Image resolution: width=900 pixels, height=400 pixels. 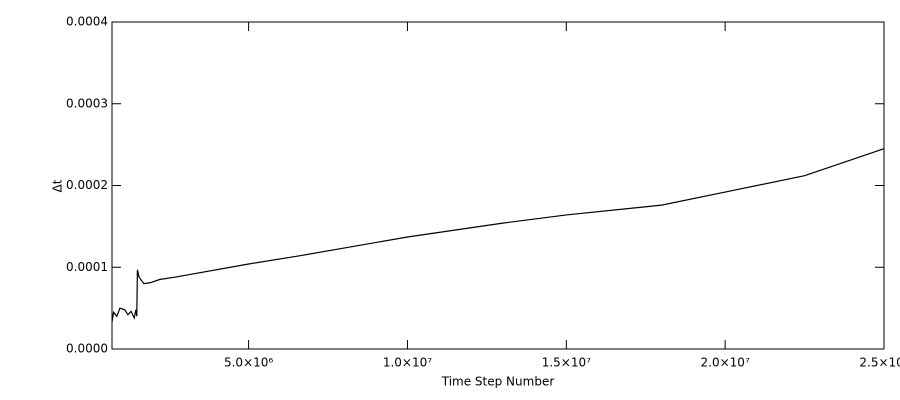 I want to click on y-axis-label: Δt, so click(x=58, y=185).